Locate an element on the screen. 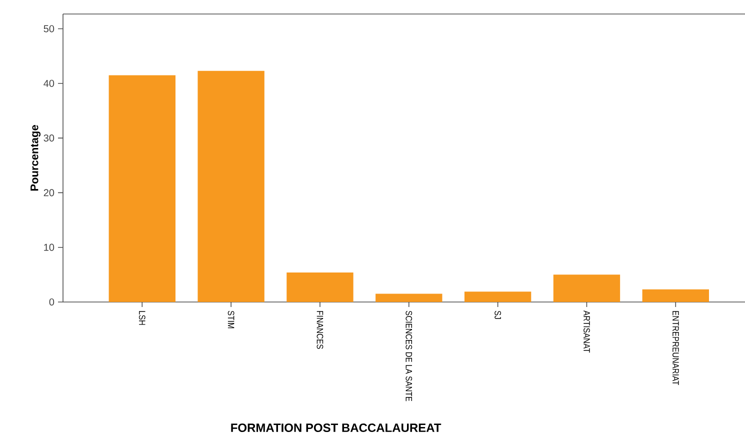 This screenshot has width=745, height=443. y-axis-title: Pourcentage is located at coordinates (35, 158).